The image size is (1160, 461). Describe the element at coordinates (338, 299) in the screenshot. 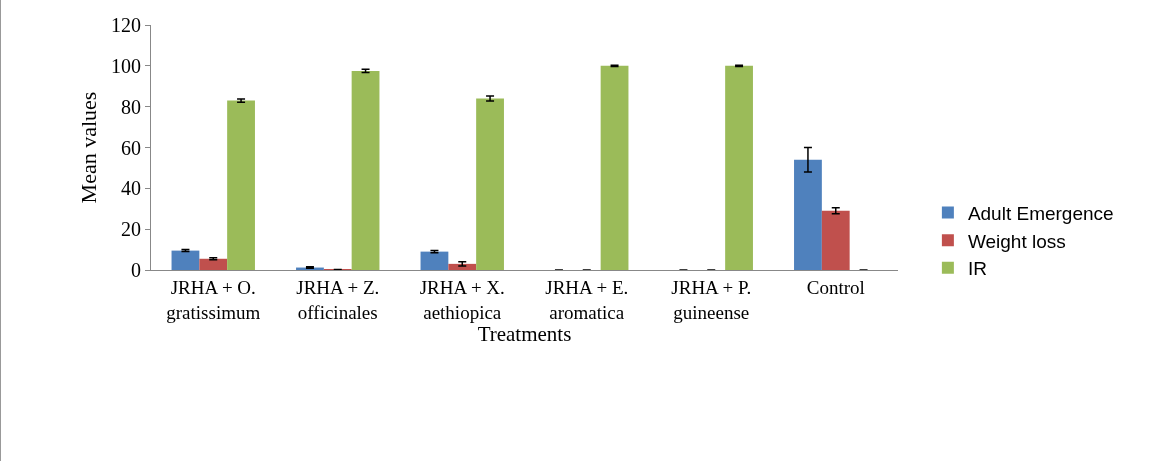

I see `x-tick-label: JRHA + Z. officinales` at that location.